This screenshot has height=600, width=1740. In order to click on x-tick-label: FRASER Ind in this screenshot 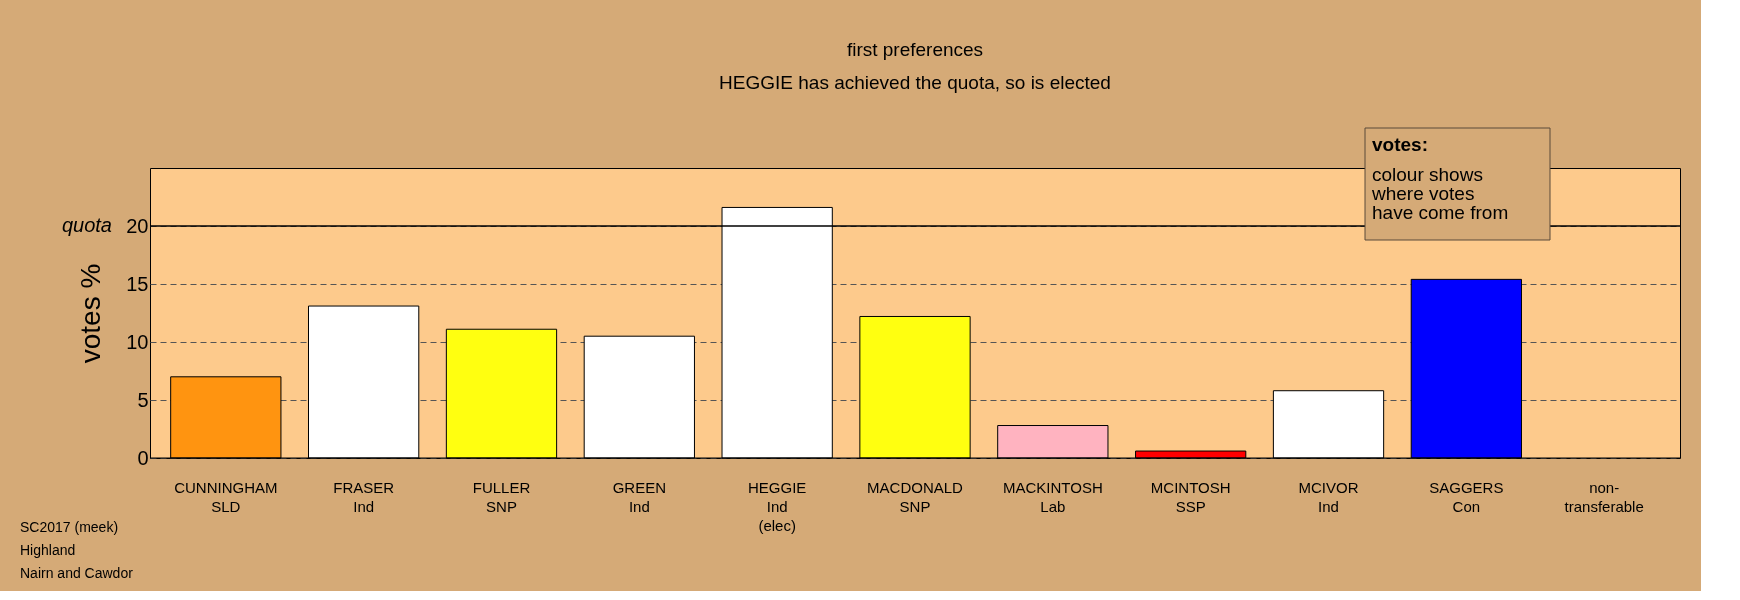, I will do `click(364, 496)`.